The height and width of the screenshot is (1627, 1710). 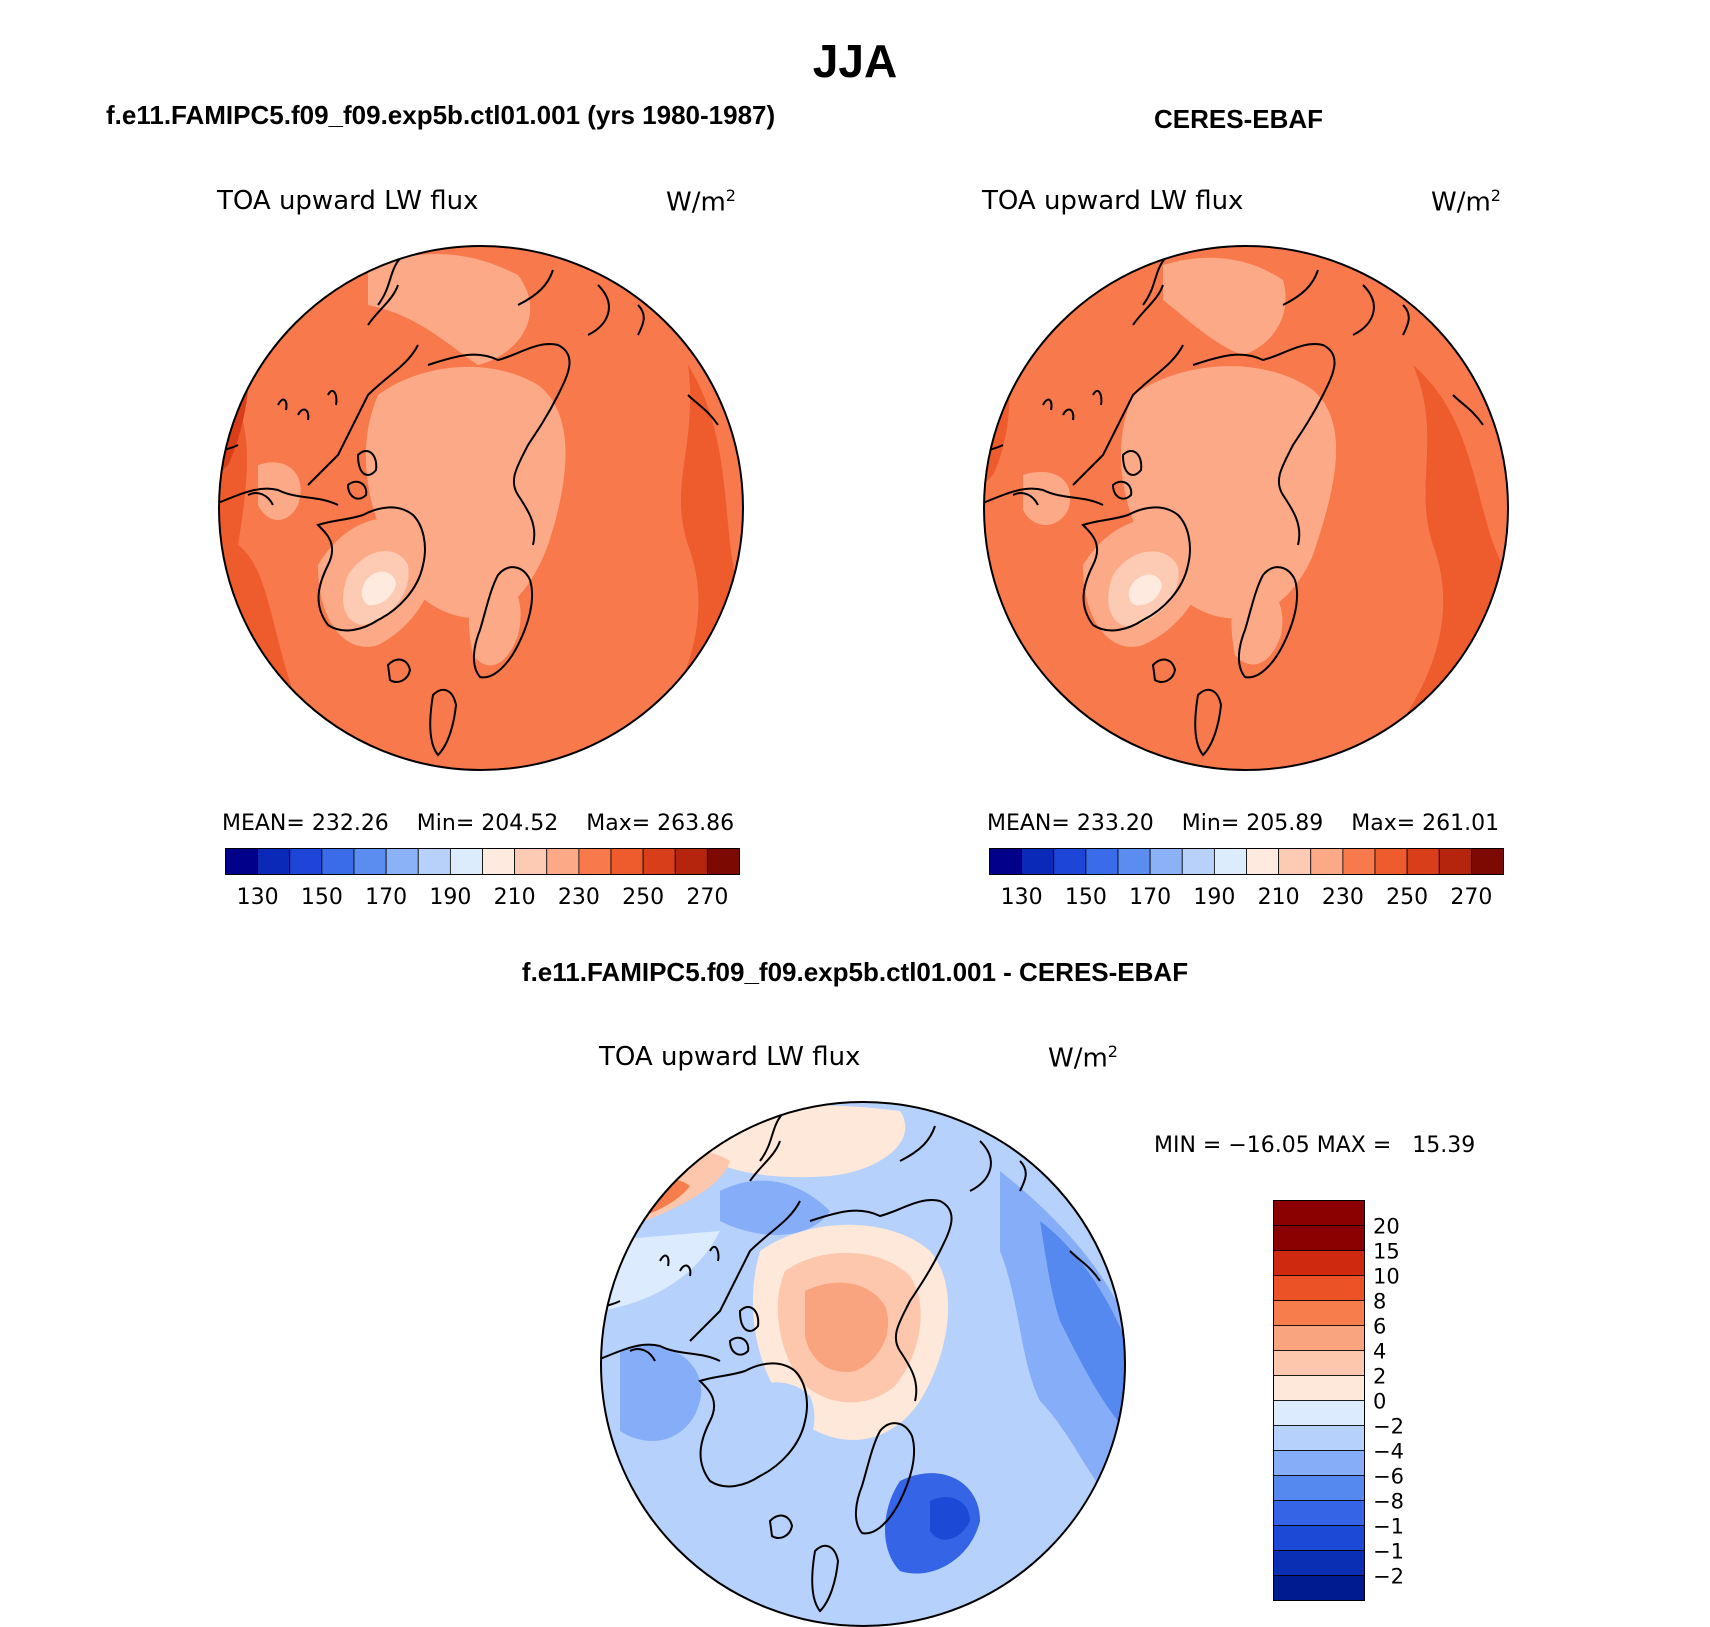 What do you see at coordinates (1379, 1327) in the screenshot?
I see `colorbar-tick-label: 6` at bounding box center [1379, 1327].